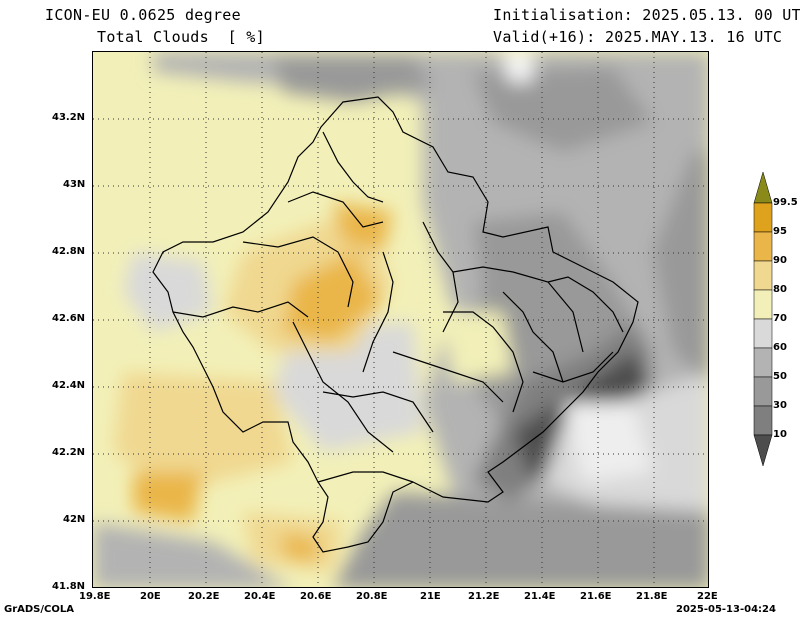 The width and height of the screenshot is (800, 618). I want to click on model-title: ICON-EU 0.0625 degree, so click(143, 15).